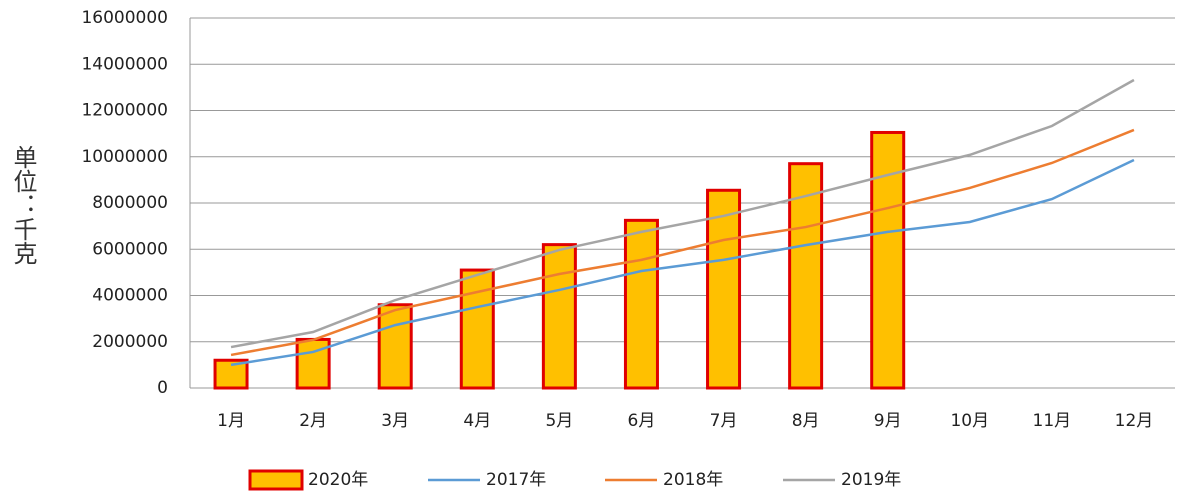  Describe the element at coordinates (969, 421) in the screenshot. I see `x-tick-label: 10月` at that location.